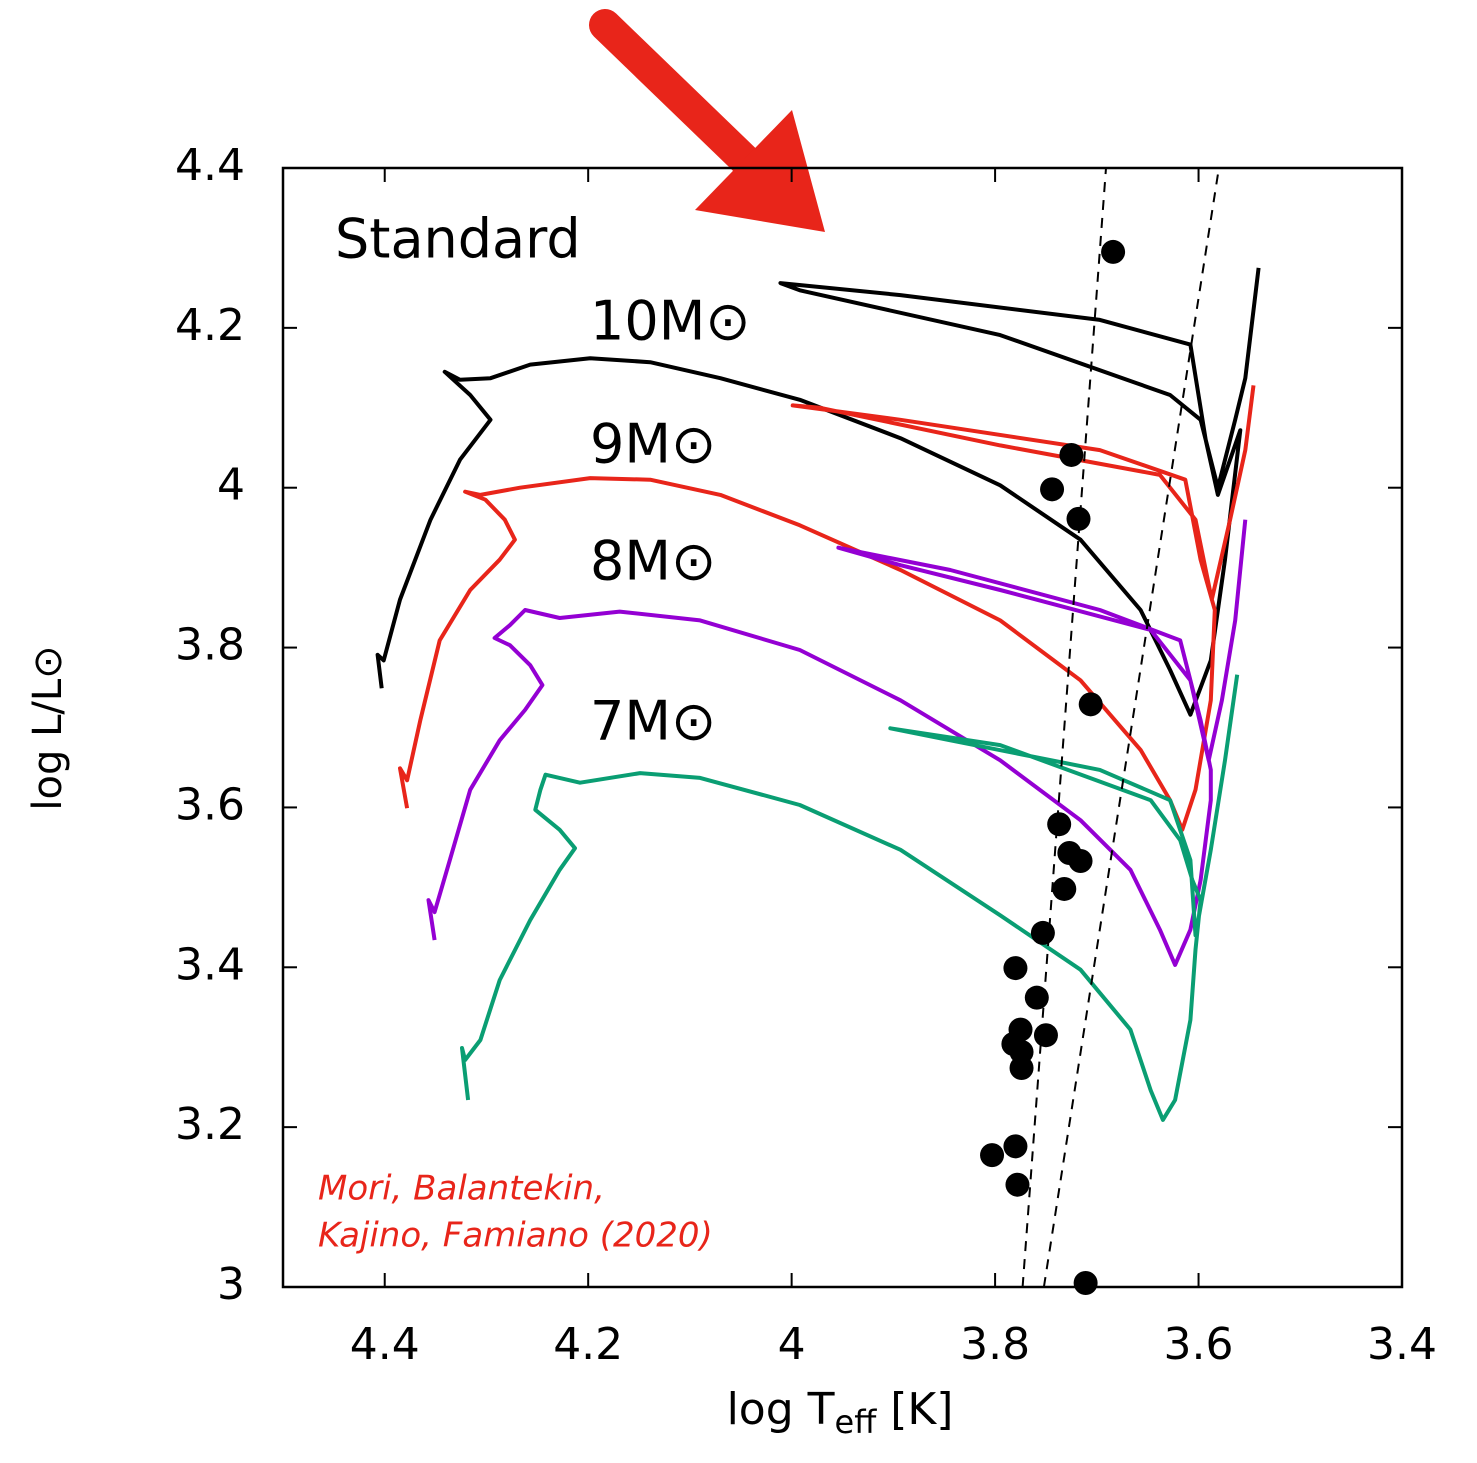 Image resolution: width=1477 pixels, height=1463 pixels. I want to click on x-tick-label: 3.8, so click(995, 1344).